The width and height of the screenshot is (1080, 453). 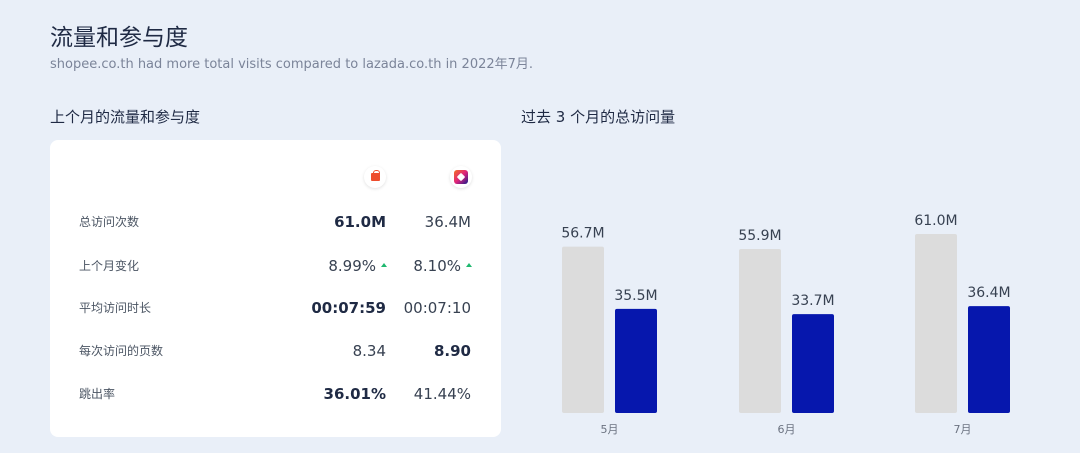 What do you see at coordinates (582, 234) in the screenshot?
I see `bar-value-label: 56.7M` at bounding box center [582, 234].